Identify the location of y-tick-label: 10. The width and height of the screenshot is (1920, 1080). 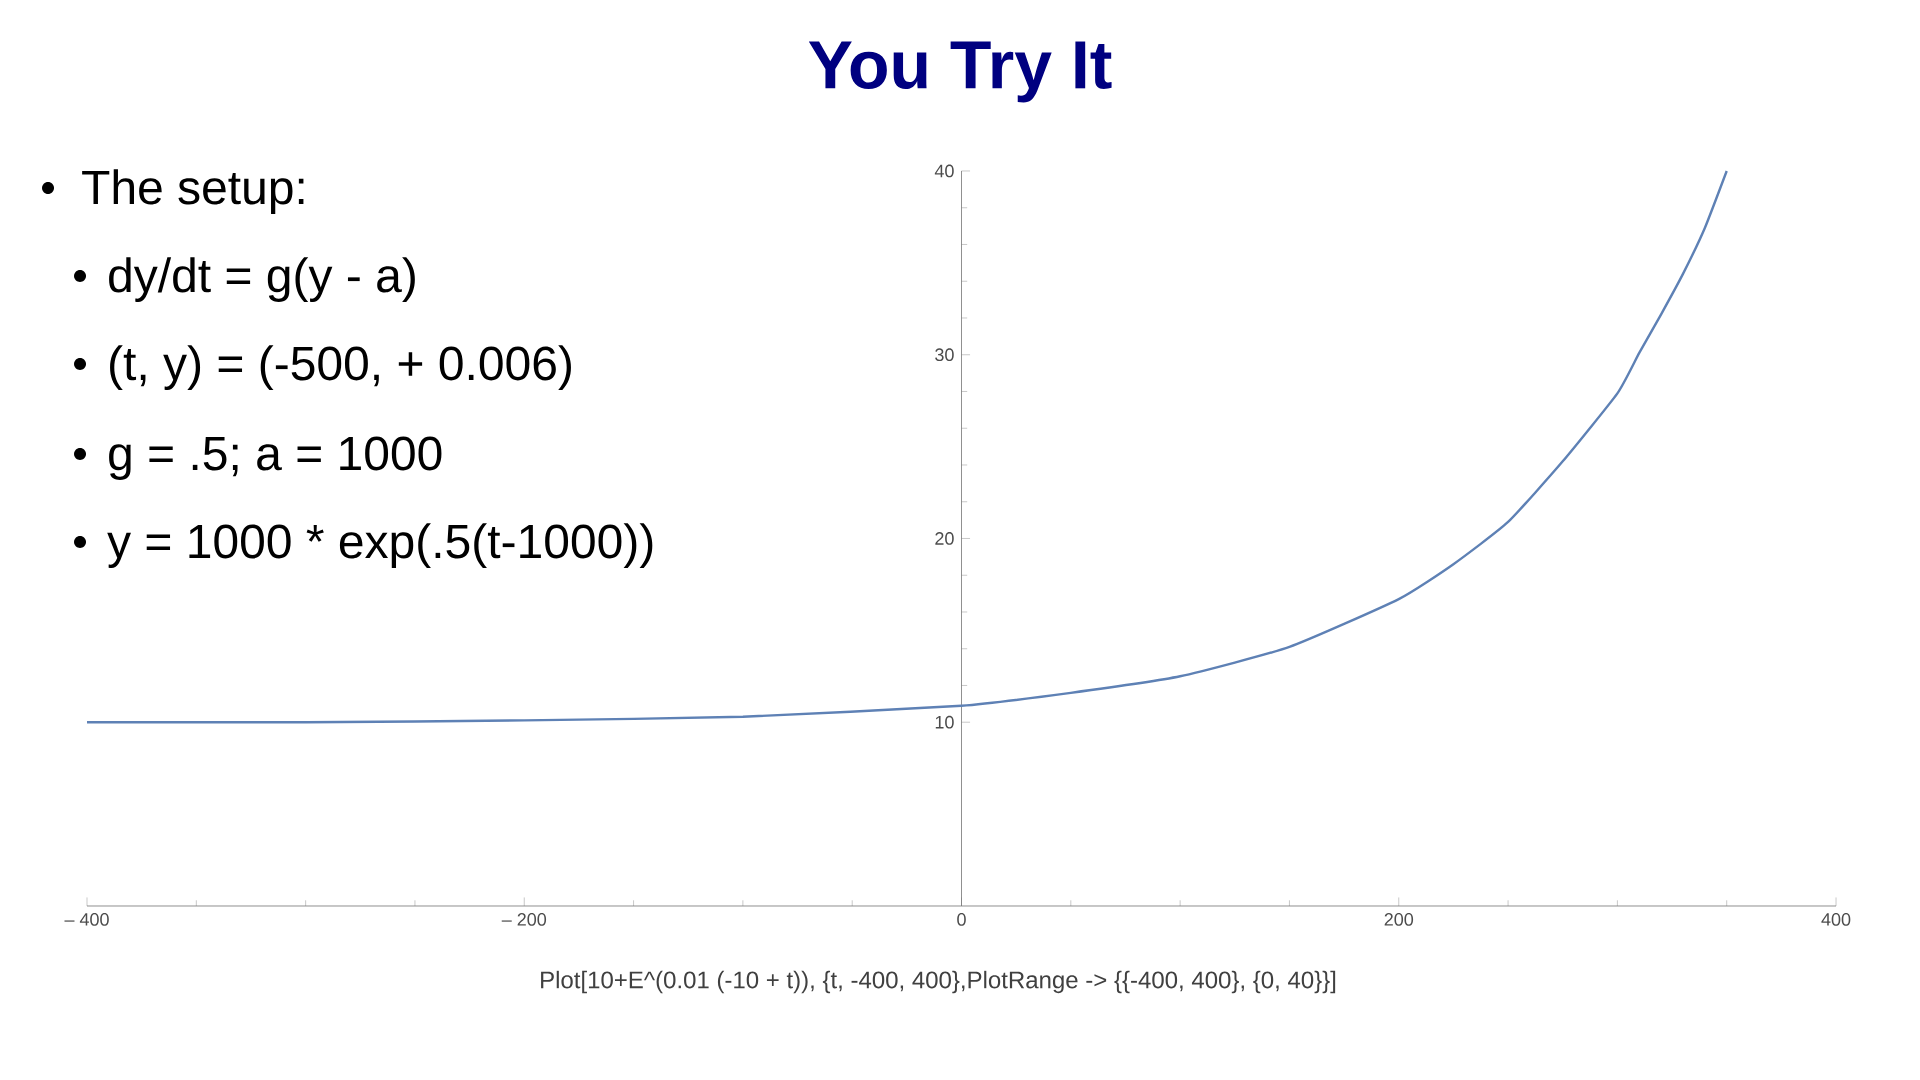
(944, 722).